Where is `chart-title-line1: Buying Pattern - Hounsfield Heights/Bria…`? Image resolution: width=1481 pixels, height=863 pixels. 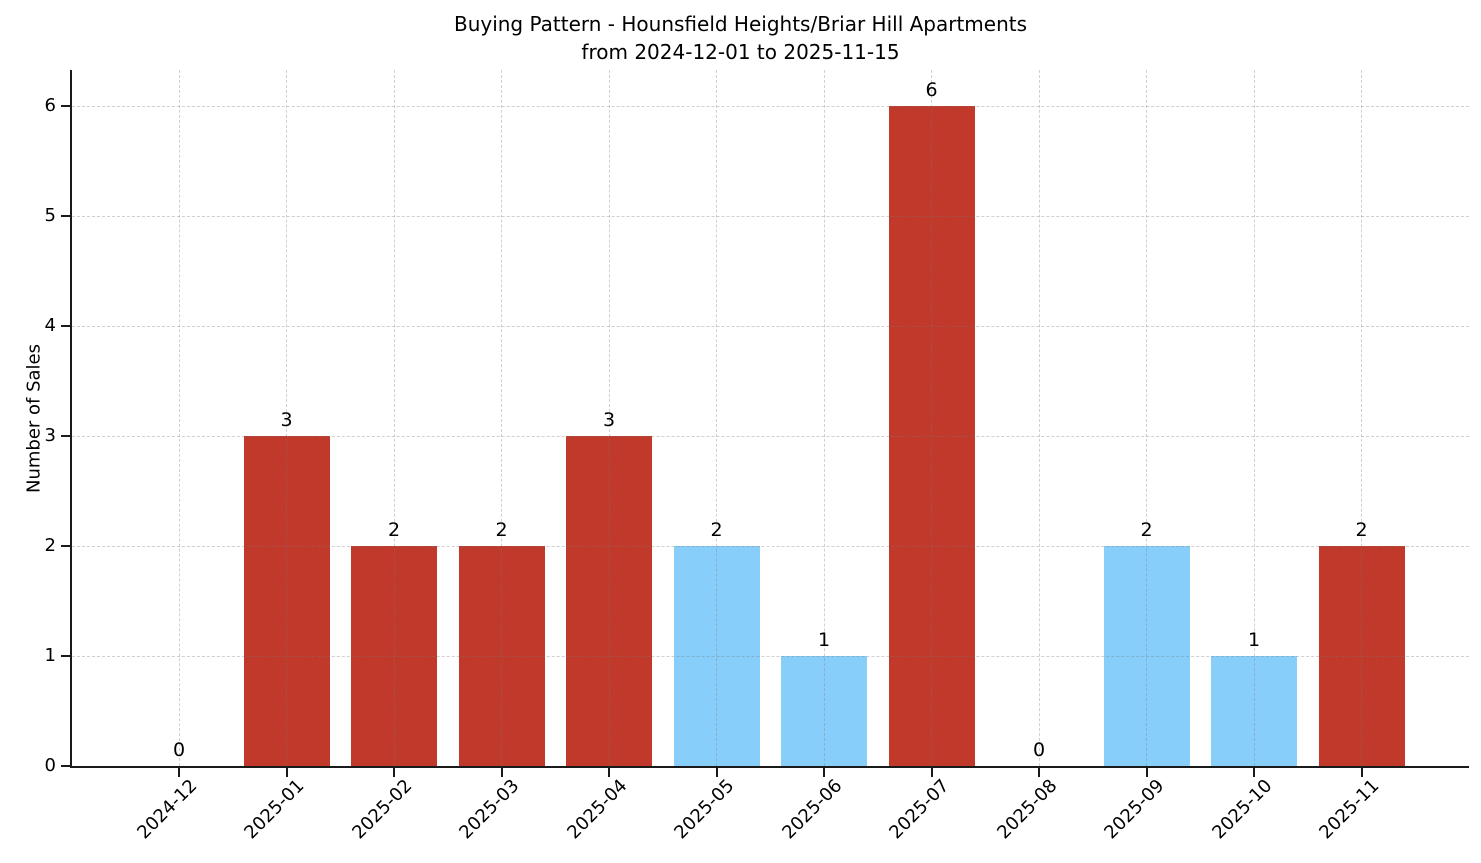 chart-title-line1: Buying Pattern - Hounsfield Heights/Bria… is located at coordinates (740, 24).